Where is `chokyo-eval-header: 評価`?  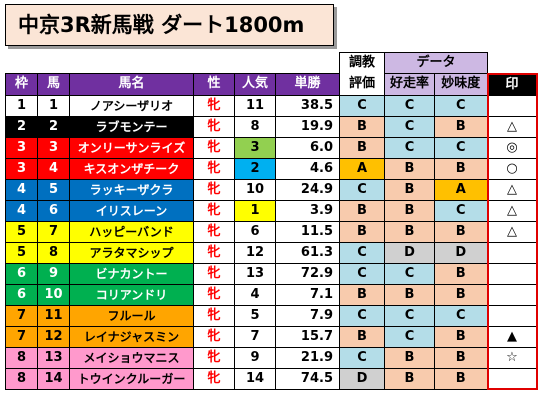 chokyo-eval-header: 評価 is located at coordinates (362, 84).